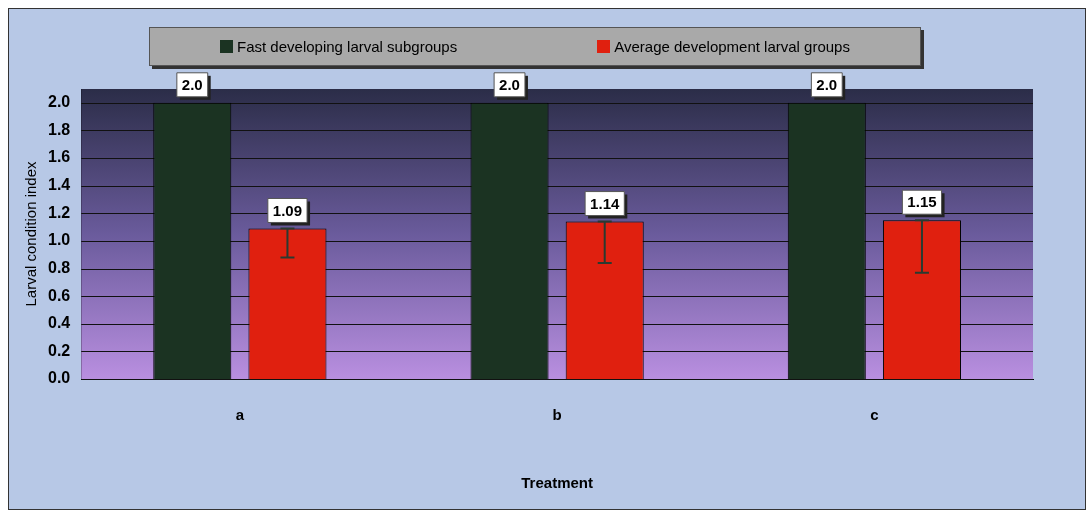 Image resolution: width=1092 pixels, height=516 pixels. What do you see at coordinates (59, 212) in the screenshot?
I see `y-tick-label: 1.2` at bounding box center [59, 212].